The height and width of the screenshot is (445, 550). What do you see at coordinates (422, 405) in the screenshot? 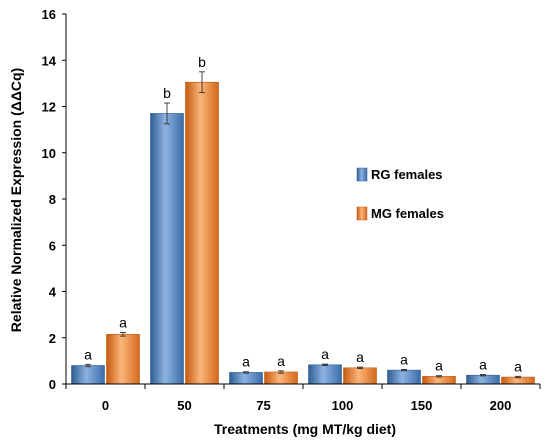
I see `x-tick-label-150: 150` at bounding box center [422, 405].